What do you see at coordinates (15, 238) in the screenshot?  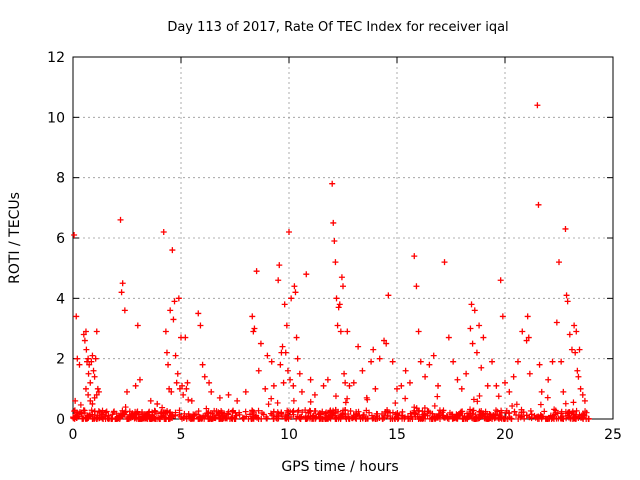 I see `y-axis-label: ROTI / TECUs` at bounding box center [15, 238].